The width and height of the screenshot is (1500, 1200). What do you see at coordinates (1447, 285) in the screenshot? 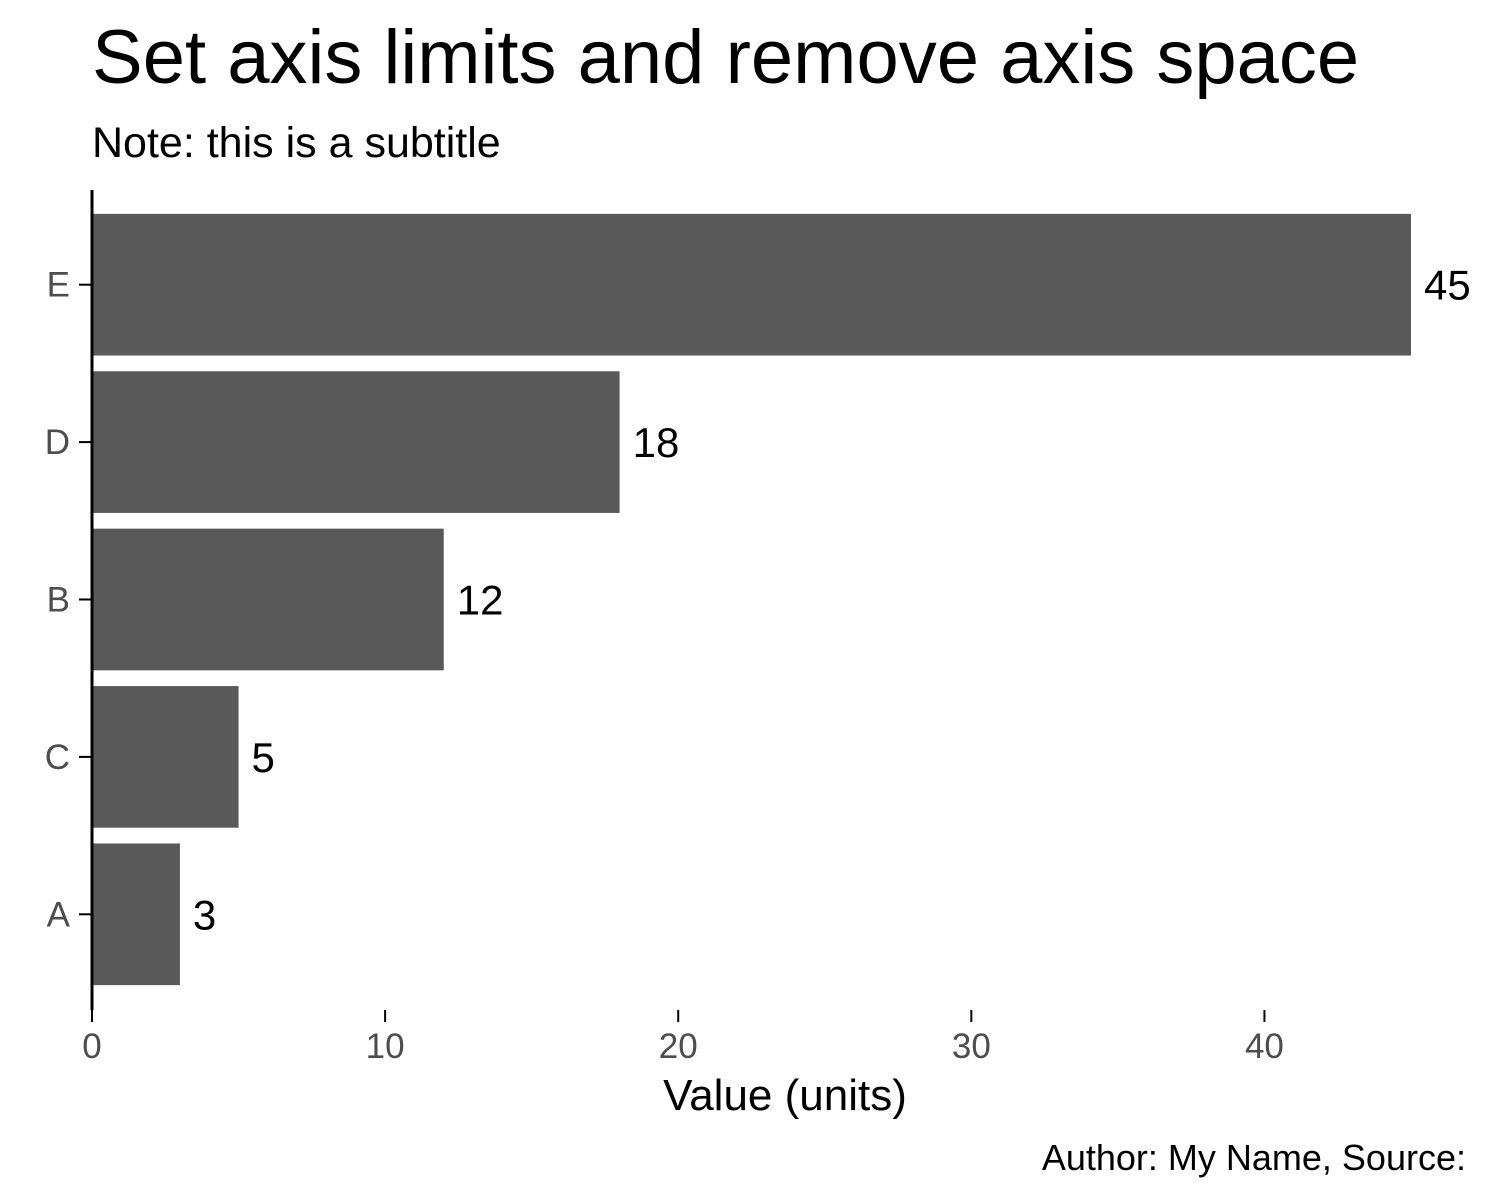
I see `data-label-E: 45` at bounding box center [1447, 285].